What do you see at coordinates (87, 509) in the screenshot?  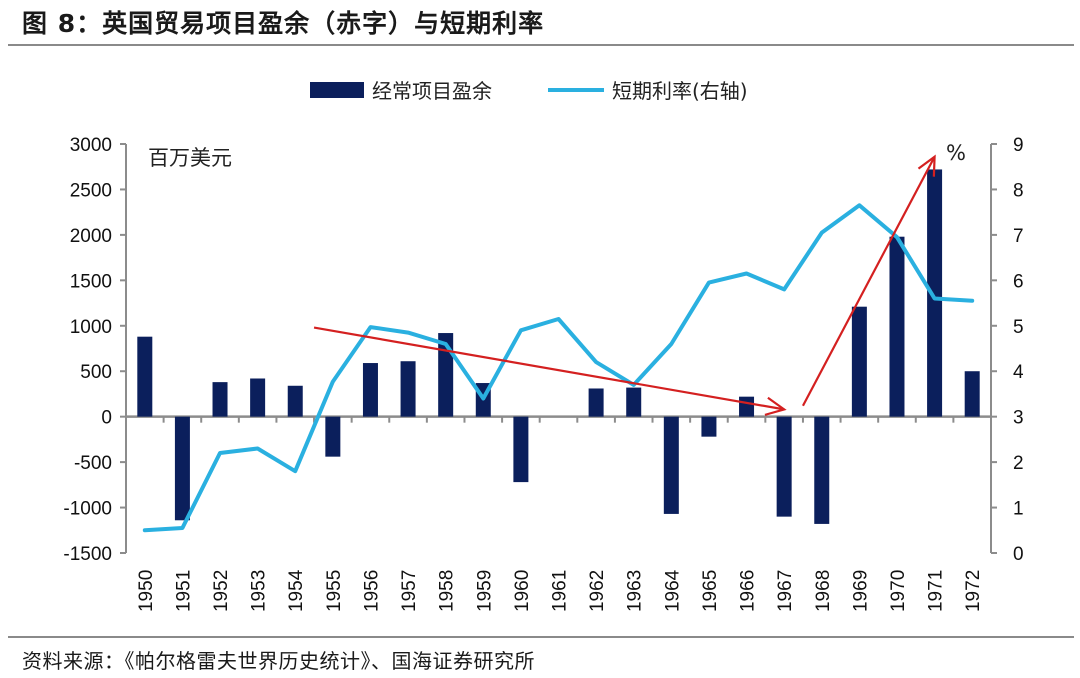 I see `left-axis-tick-label: -1000` at bounding box center [87, 509].